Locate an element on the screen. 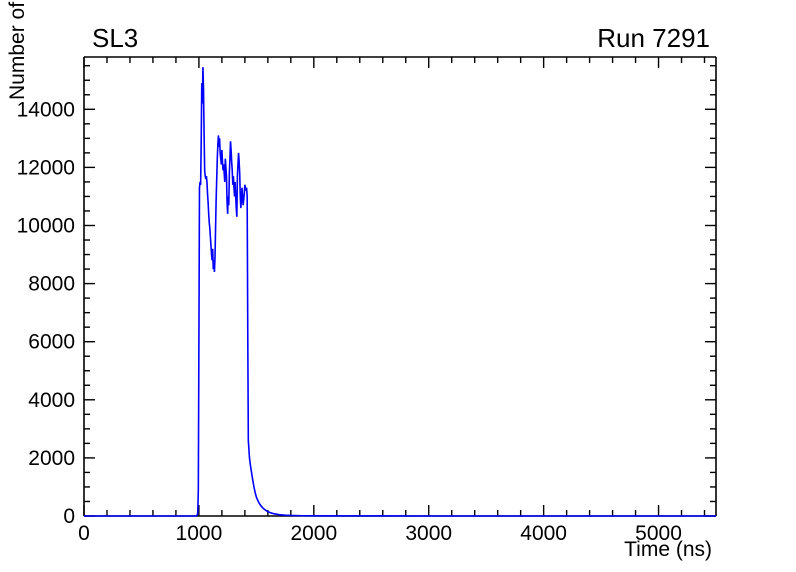  y-tick-label: 14000 is located at coordinates (46, 109).